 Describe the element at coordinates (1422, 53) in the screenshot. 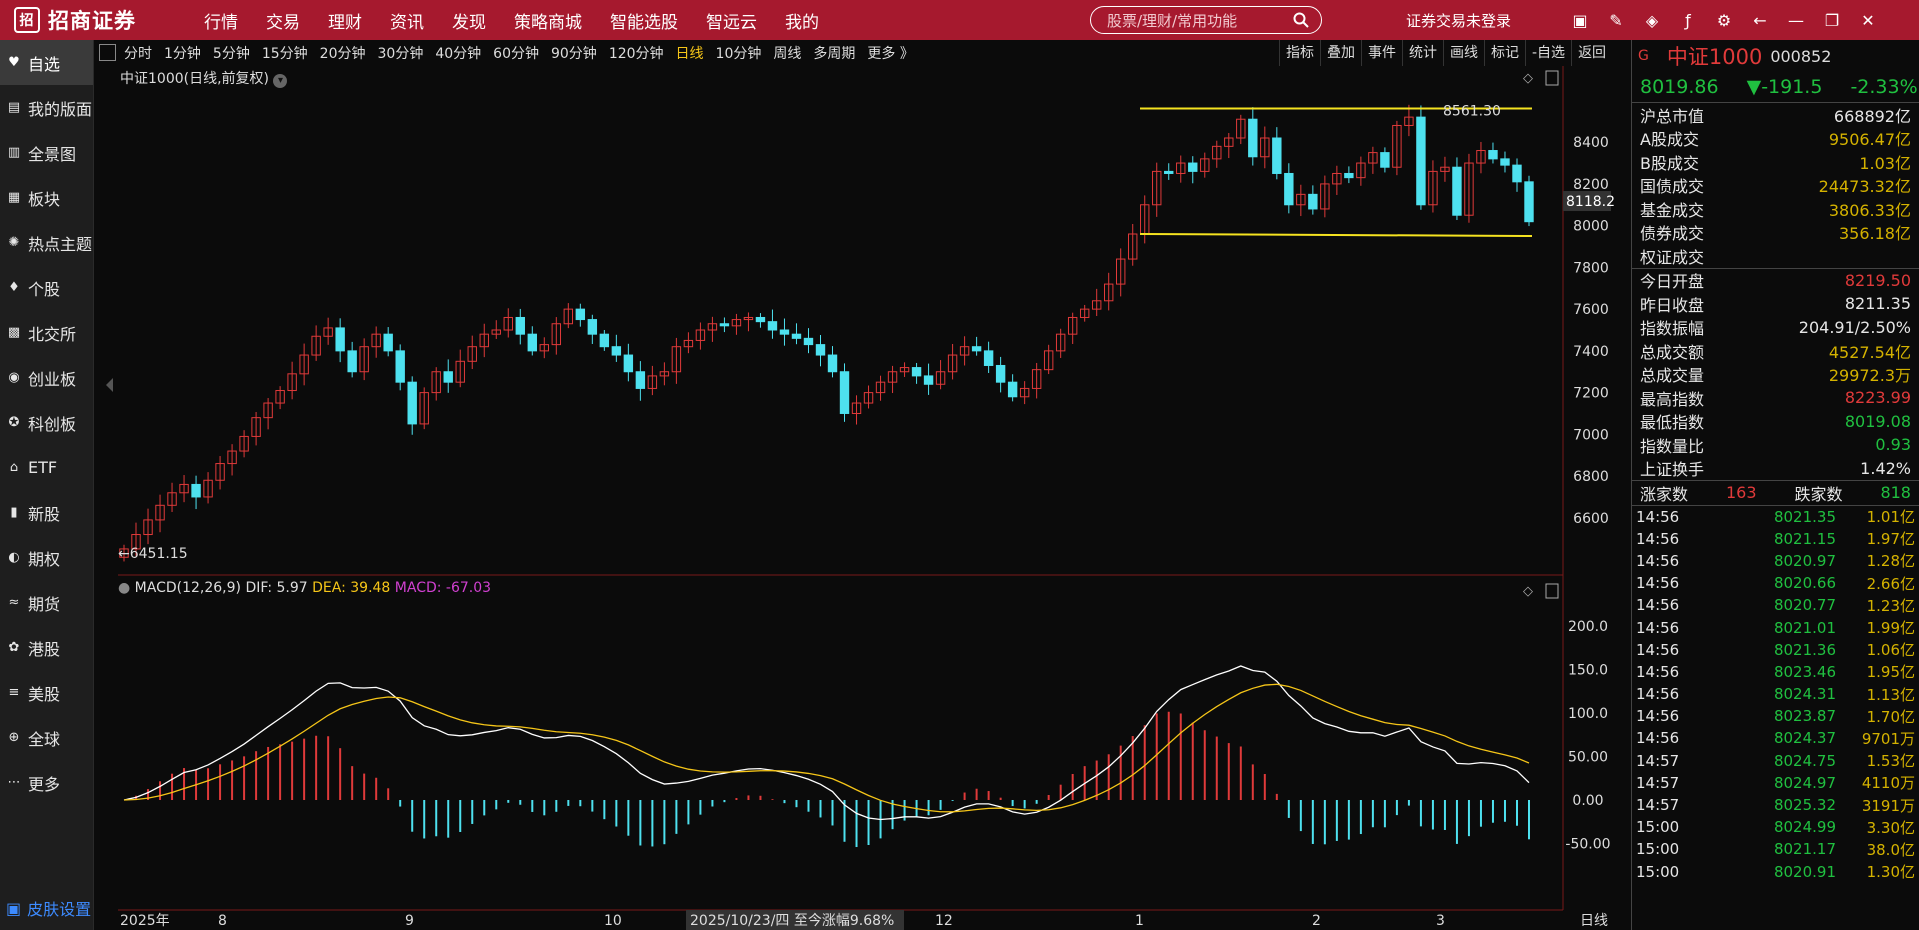

I see `chart-tool-button: 统计` at that location.